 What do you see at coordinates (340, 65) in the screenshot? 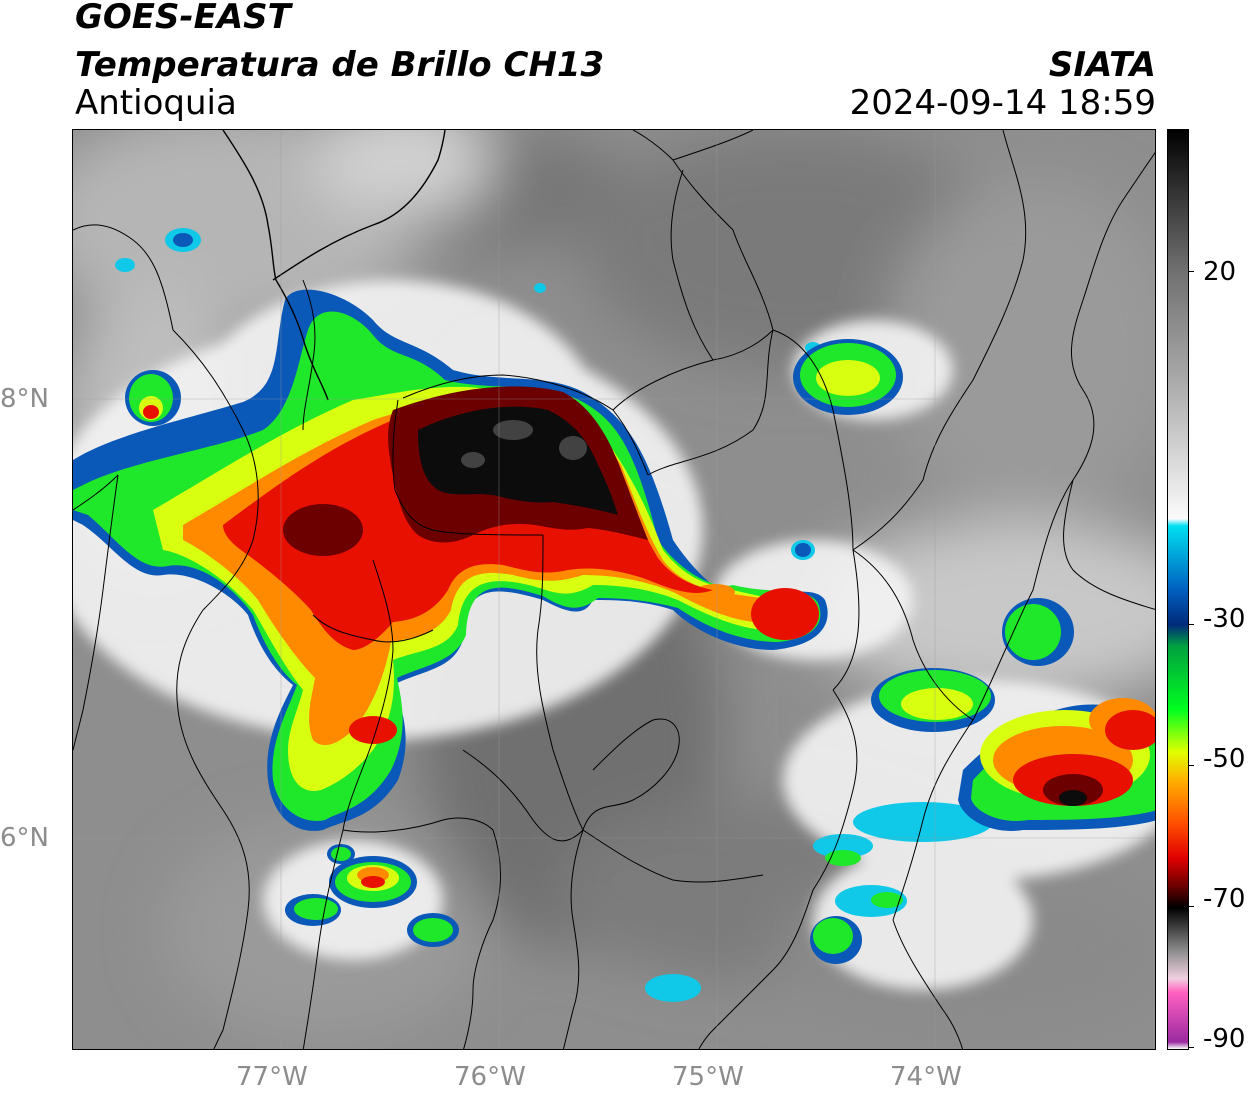
I see `product-title: Temperatura de Brillo CH13` at bounding box center [340, 65].